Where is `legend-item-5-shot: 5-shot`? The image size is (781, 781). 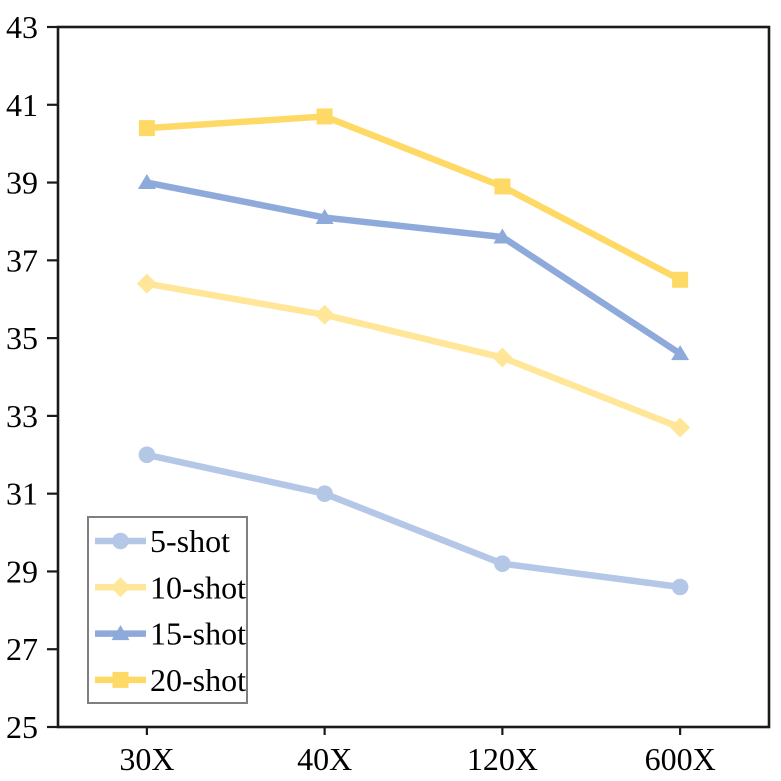 legend-item-5-shot: 5-shot is located at coordinates (162, 541).